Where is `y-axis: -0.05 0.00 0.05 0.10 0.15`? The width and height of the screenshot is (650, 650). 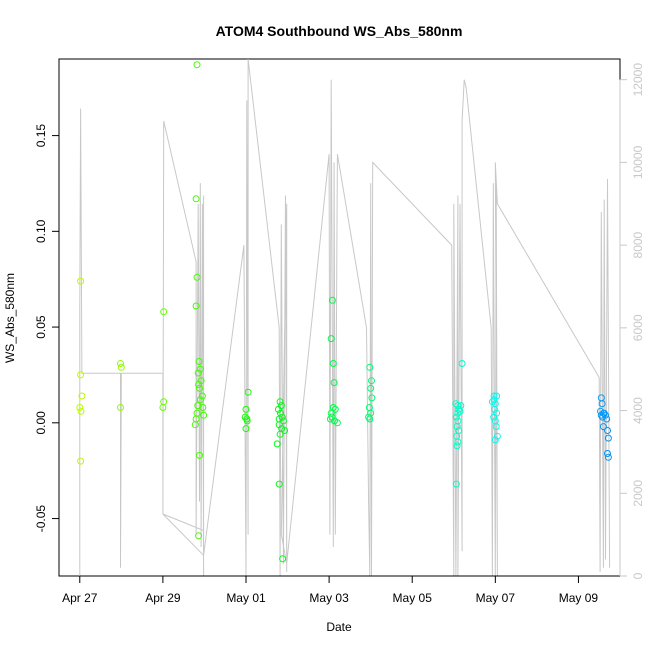
y-axis: -0.05 0.00 0.05 0.10 0.15 is located at coordinates (47, 328).